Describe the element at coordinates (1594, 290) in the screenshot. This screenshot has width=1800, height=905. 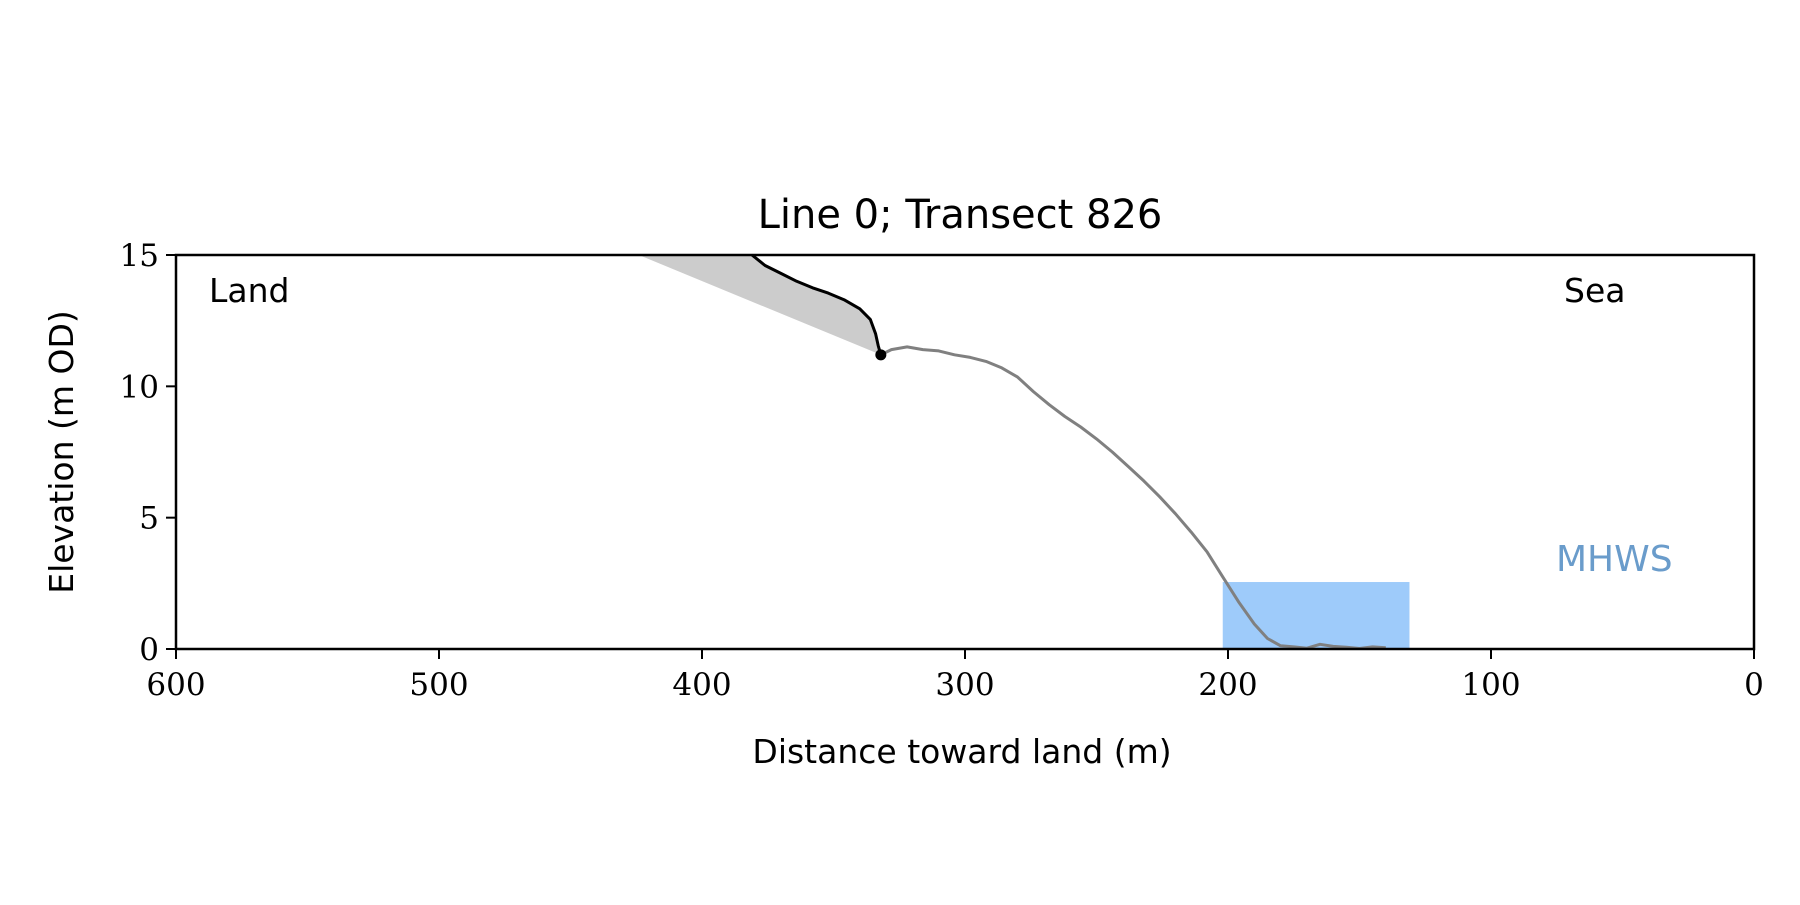
I see `sea-label: Sea` at that location.